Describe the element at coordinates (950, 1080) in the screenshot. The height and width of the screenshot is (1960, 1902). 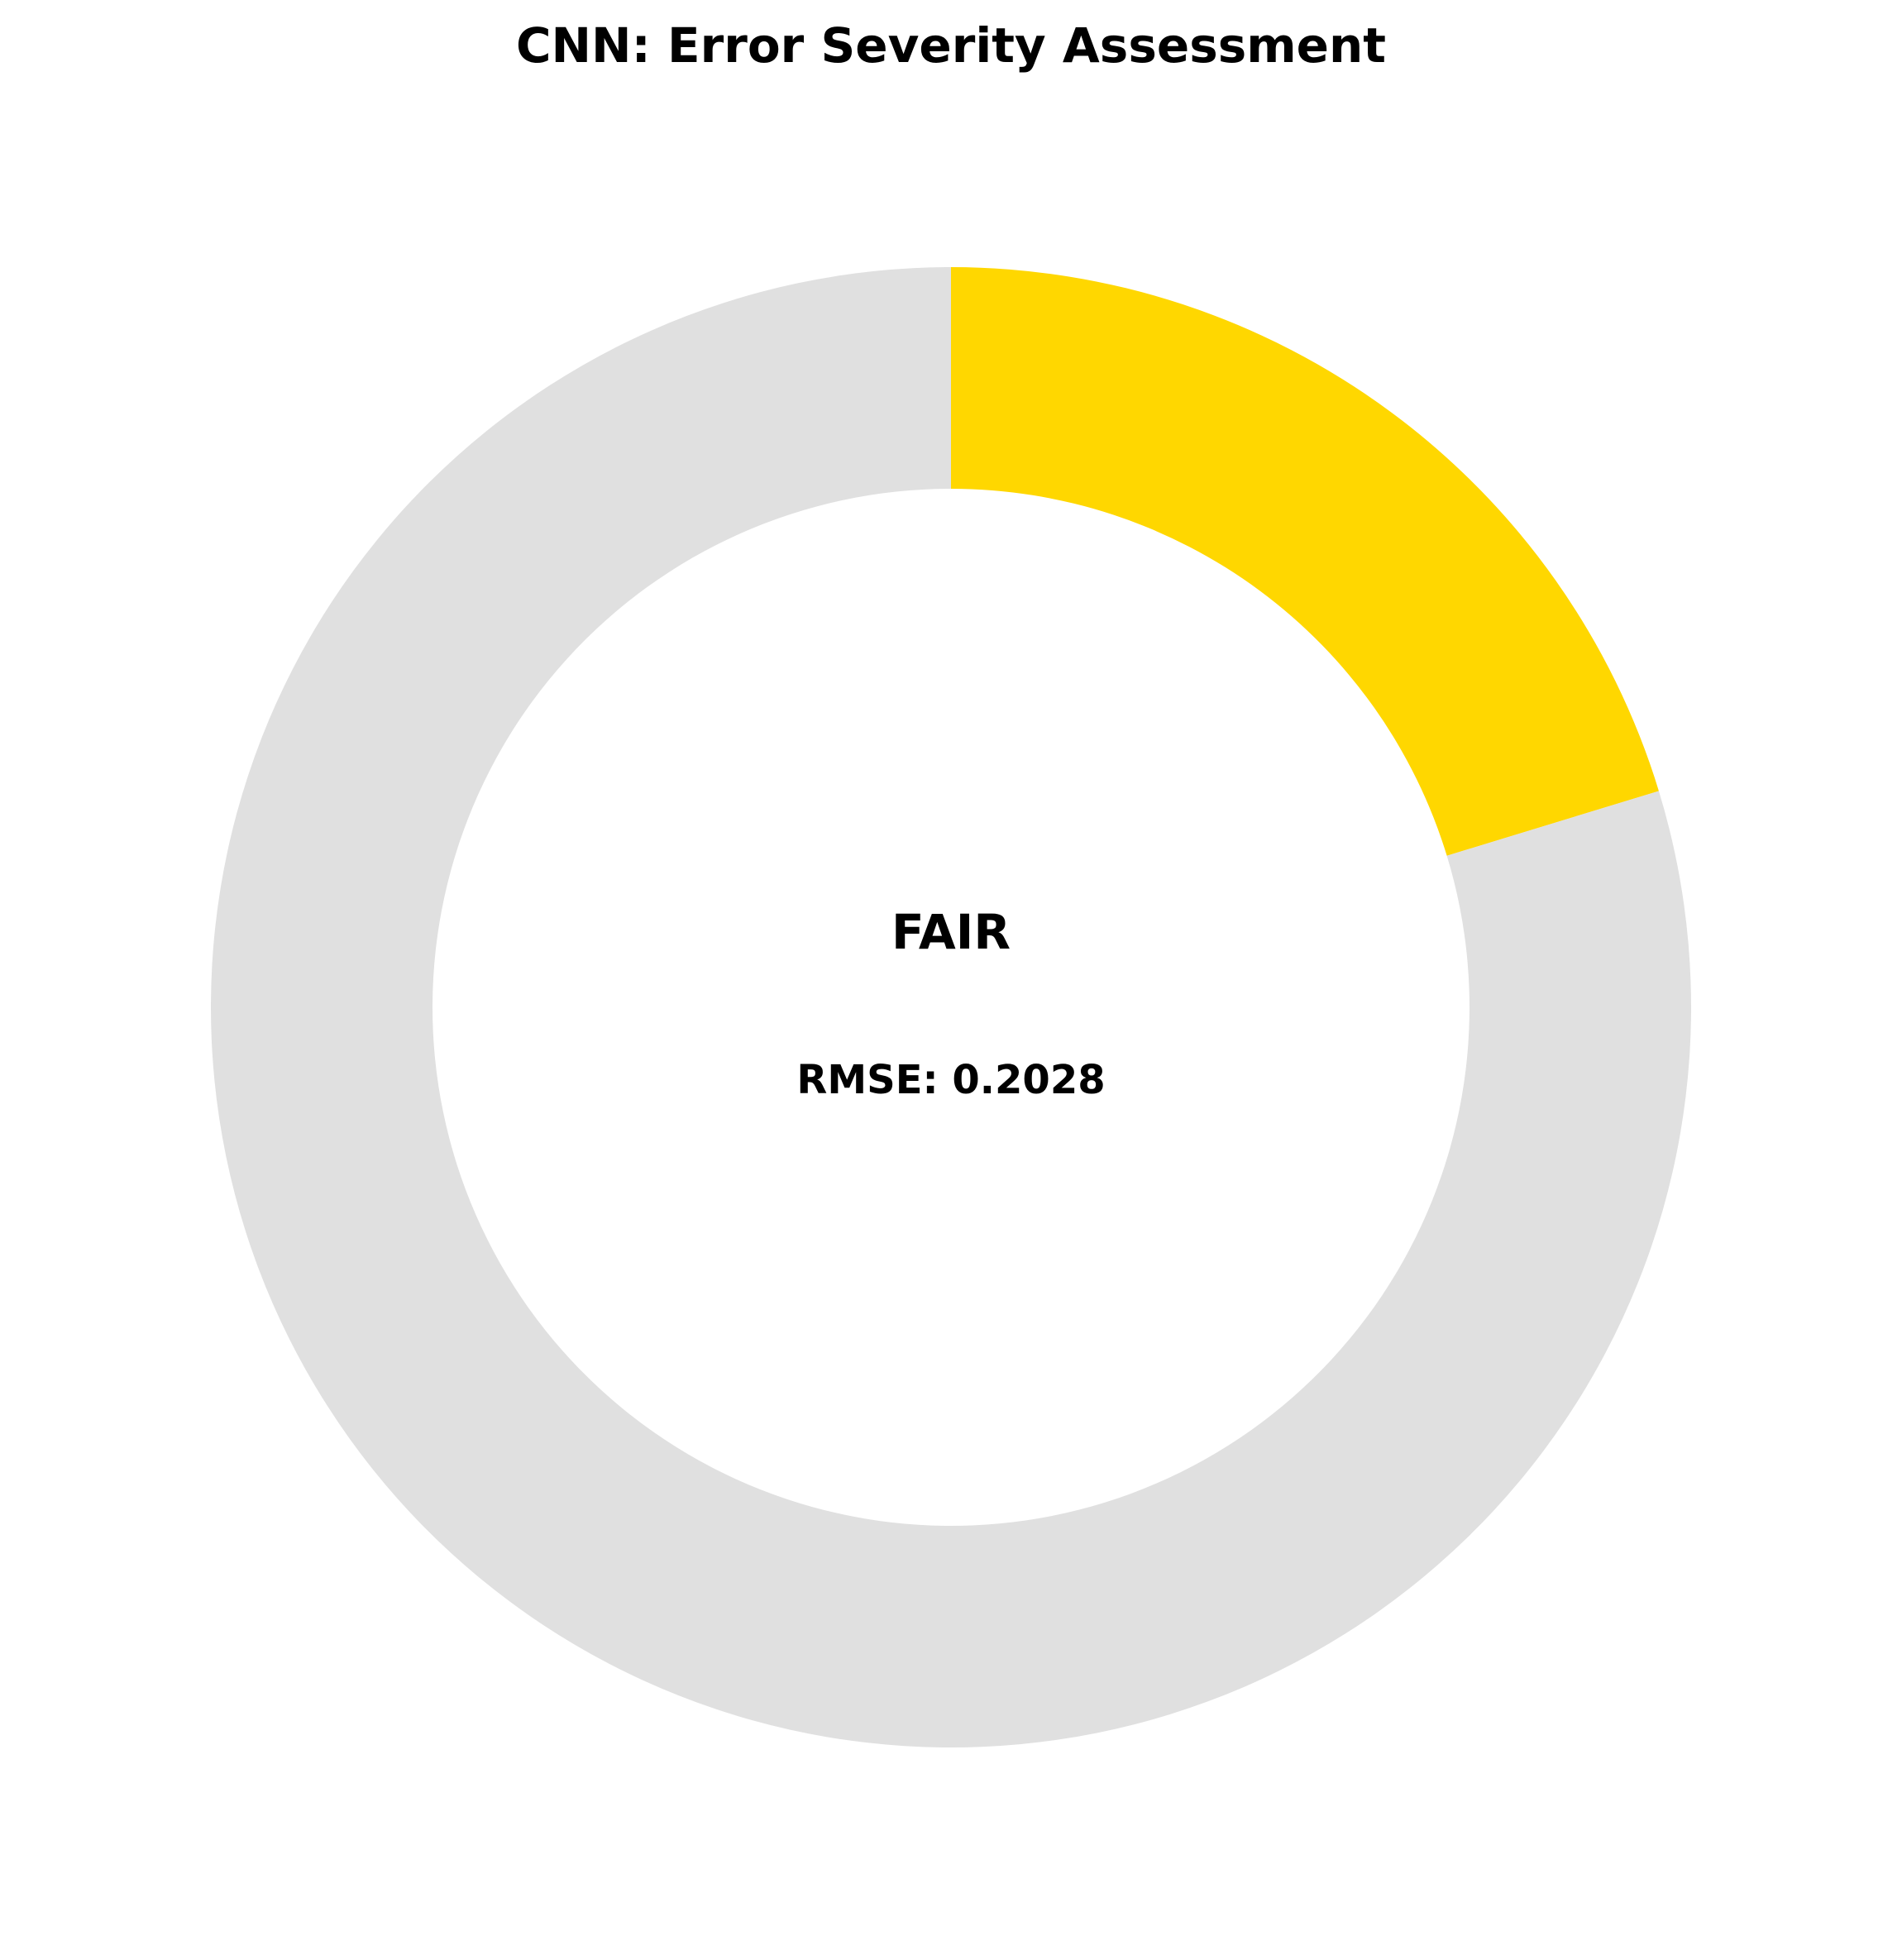
I see `rmse-label: RMSE: 0.2028` at that location.